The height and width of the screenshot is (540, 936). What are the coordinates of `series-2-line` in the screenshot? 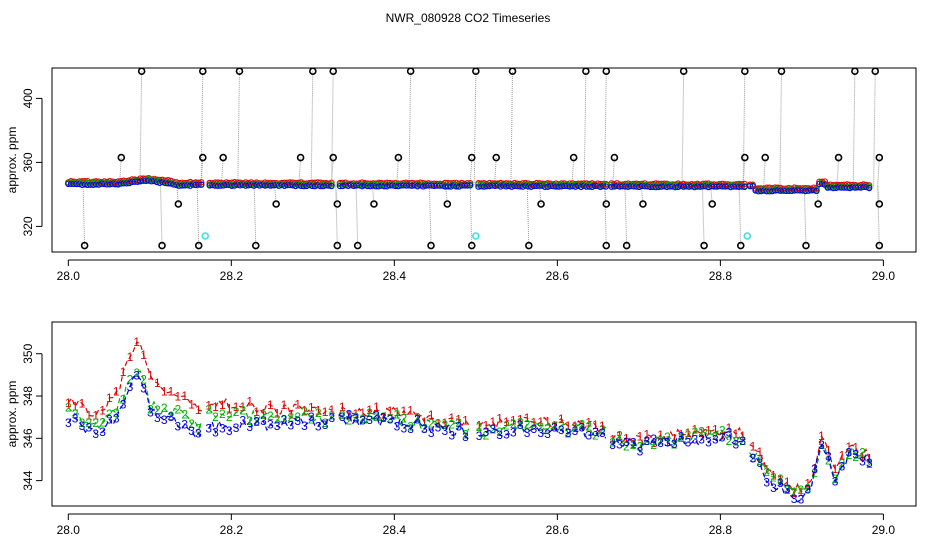 It's located at (678, 438).